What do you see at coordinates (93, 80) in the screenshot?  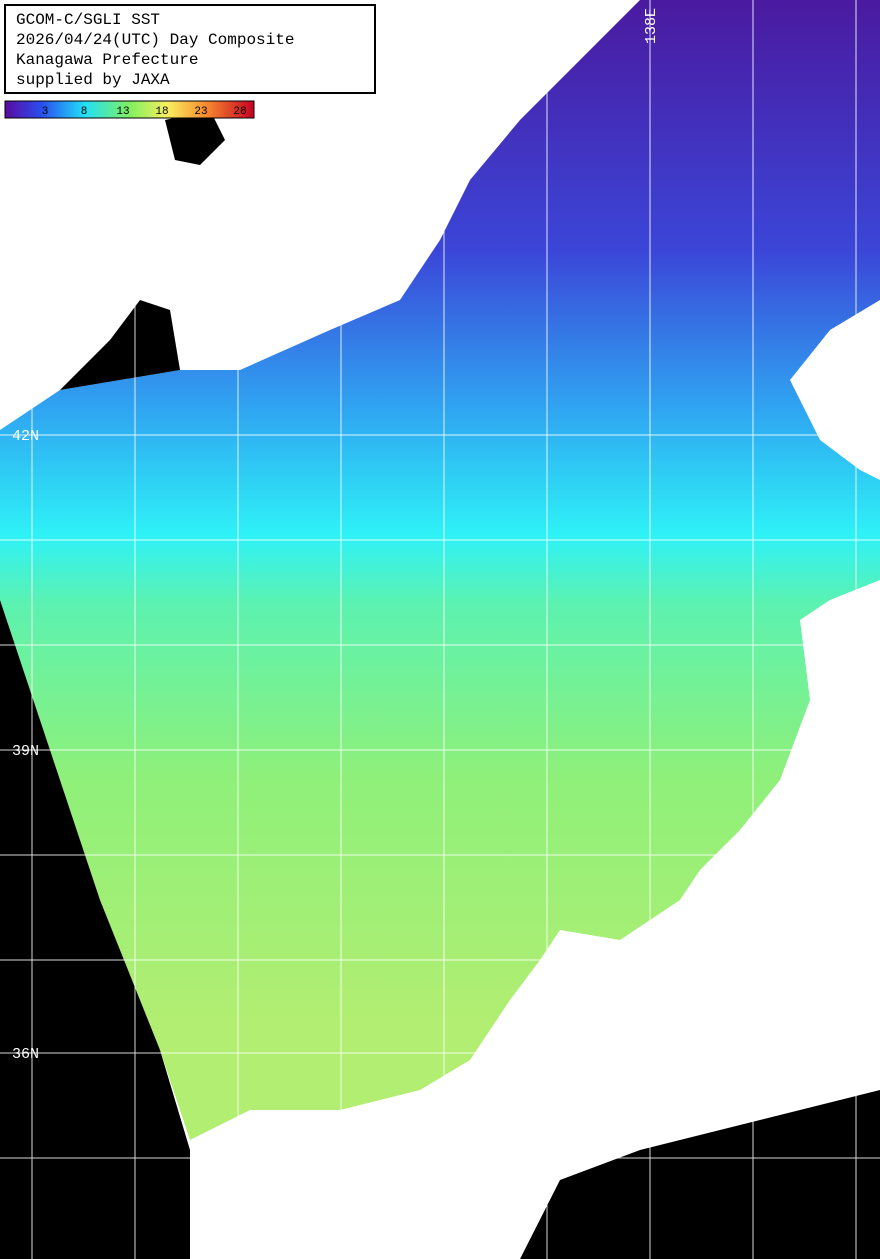 I see `header-line: supplied by JAXA` at bounding box center [93, 80].